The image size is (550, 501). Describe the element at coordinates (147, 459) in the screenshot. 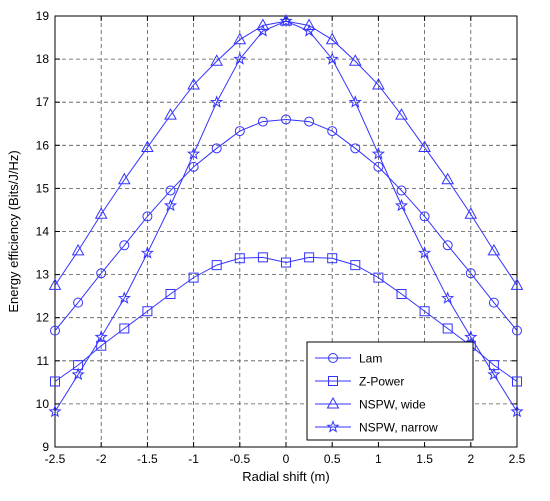

I see `x-tick-label: -1.5` at that location.